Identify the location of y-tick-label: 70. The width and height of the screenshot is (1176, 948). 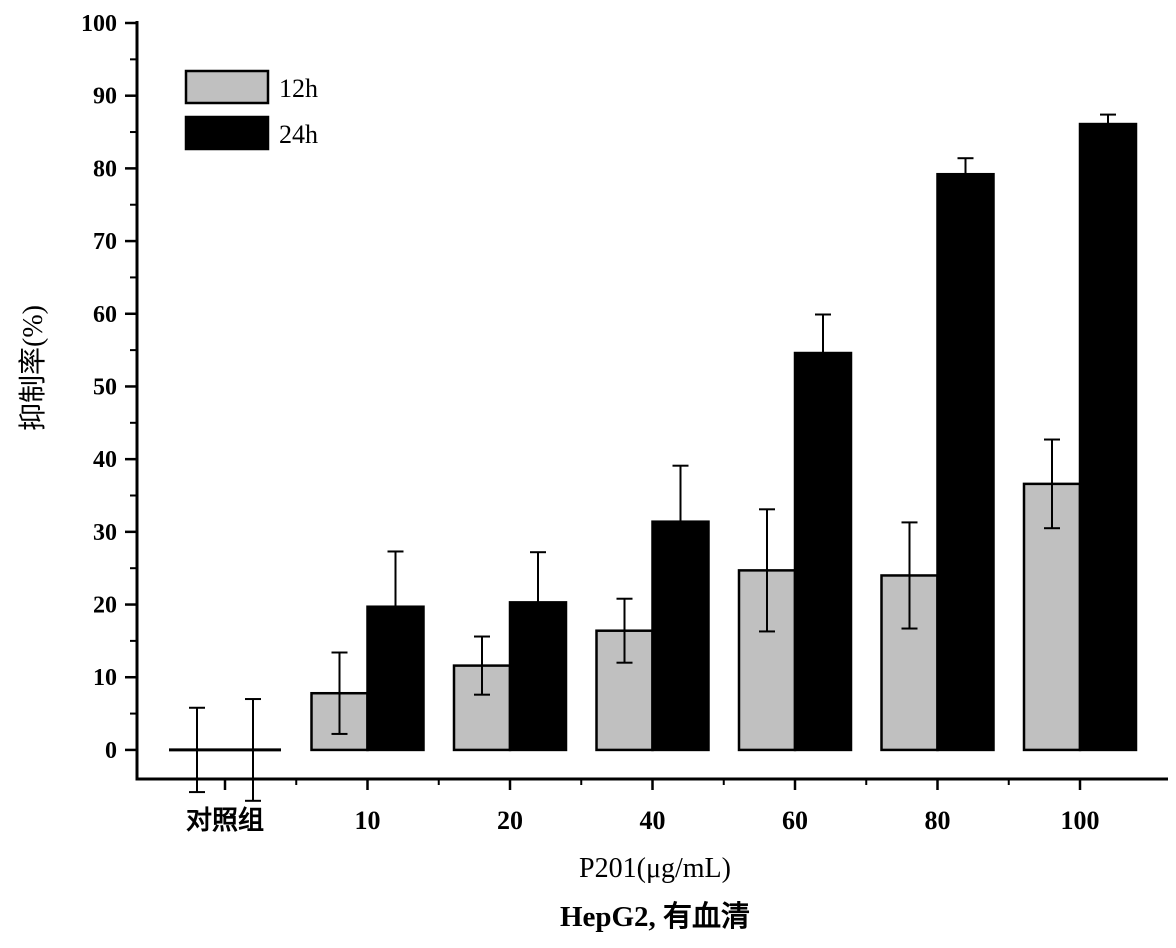
(105, 242).